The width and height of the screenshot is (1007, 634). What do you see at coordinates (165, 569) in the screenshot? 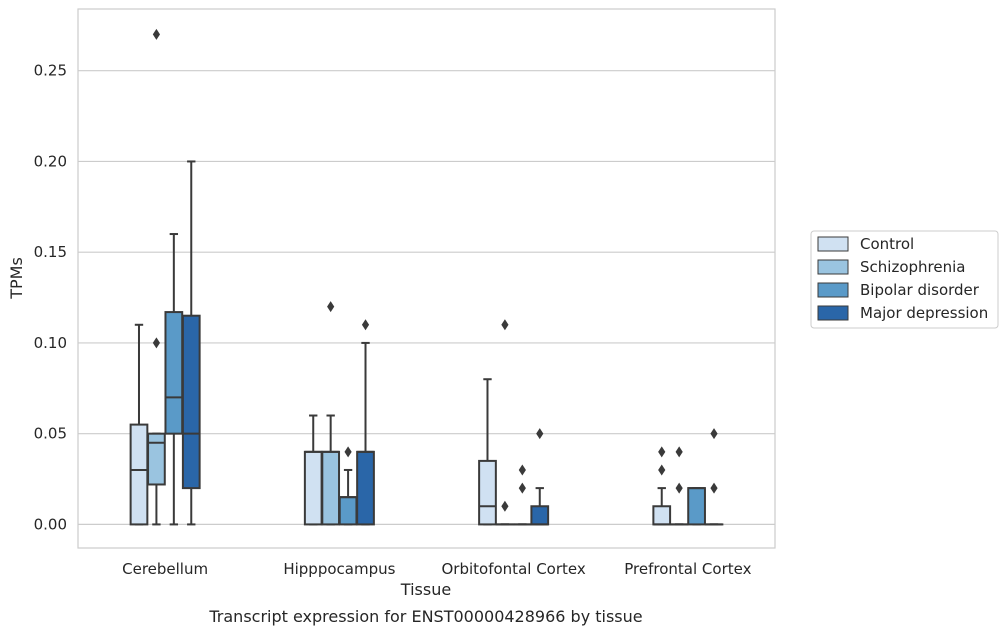
I see `x-tick-label: Cerebellum` at bounding box center [165, 569].